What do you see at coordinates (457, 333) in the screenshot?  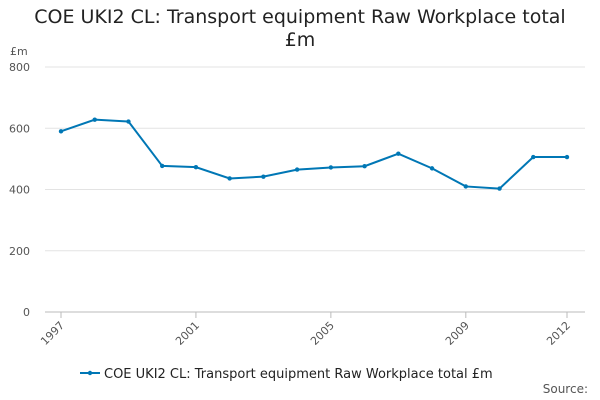 I see `x-tick-label: 2009` at bounding box center [457, 333].